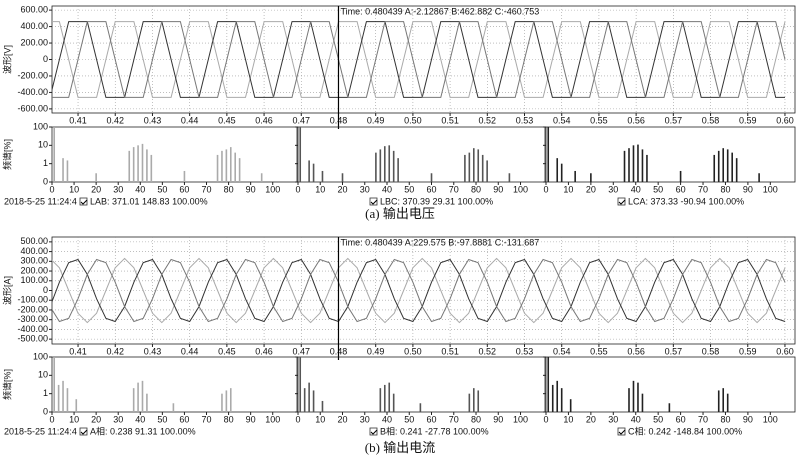  What do you see at coordinates (686, 201) in the screenshot?
I see `readout: LCA: 373.33 -90.94 100.00%` at bounding box center [686, 201].